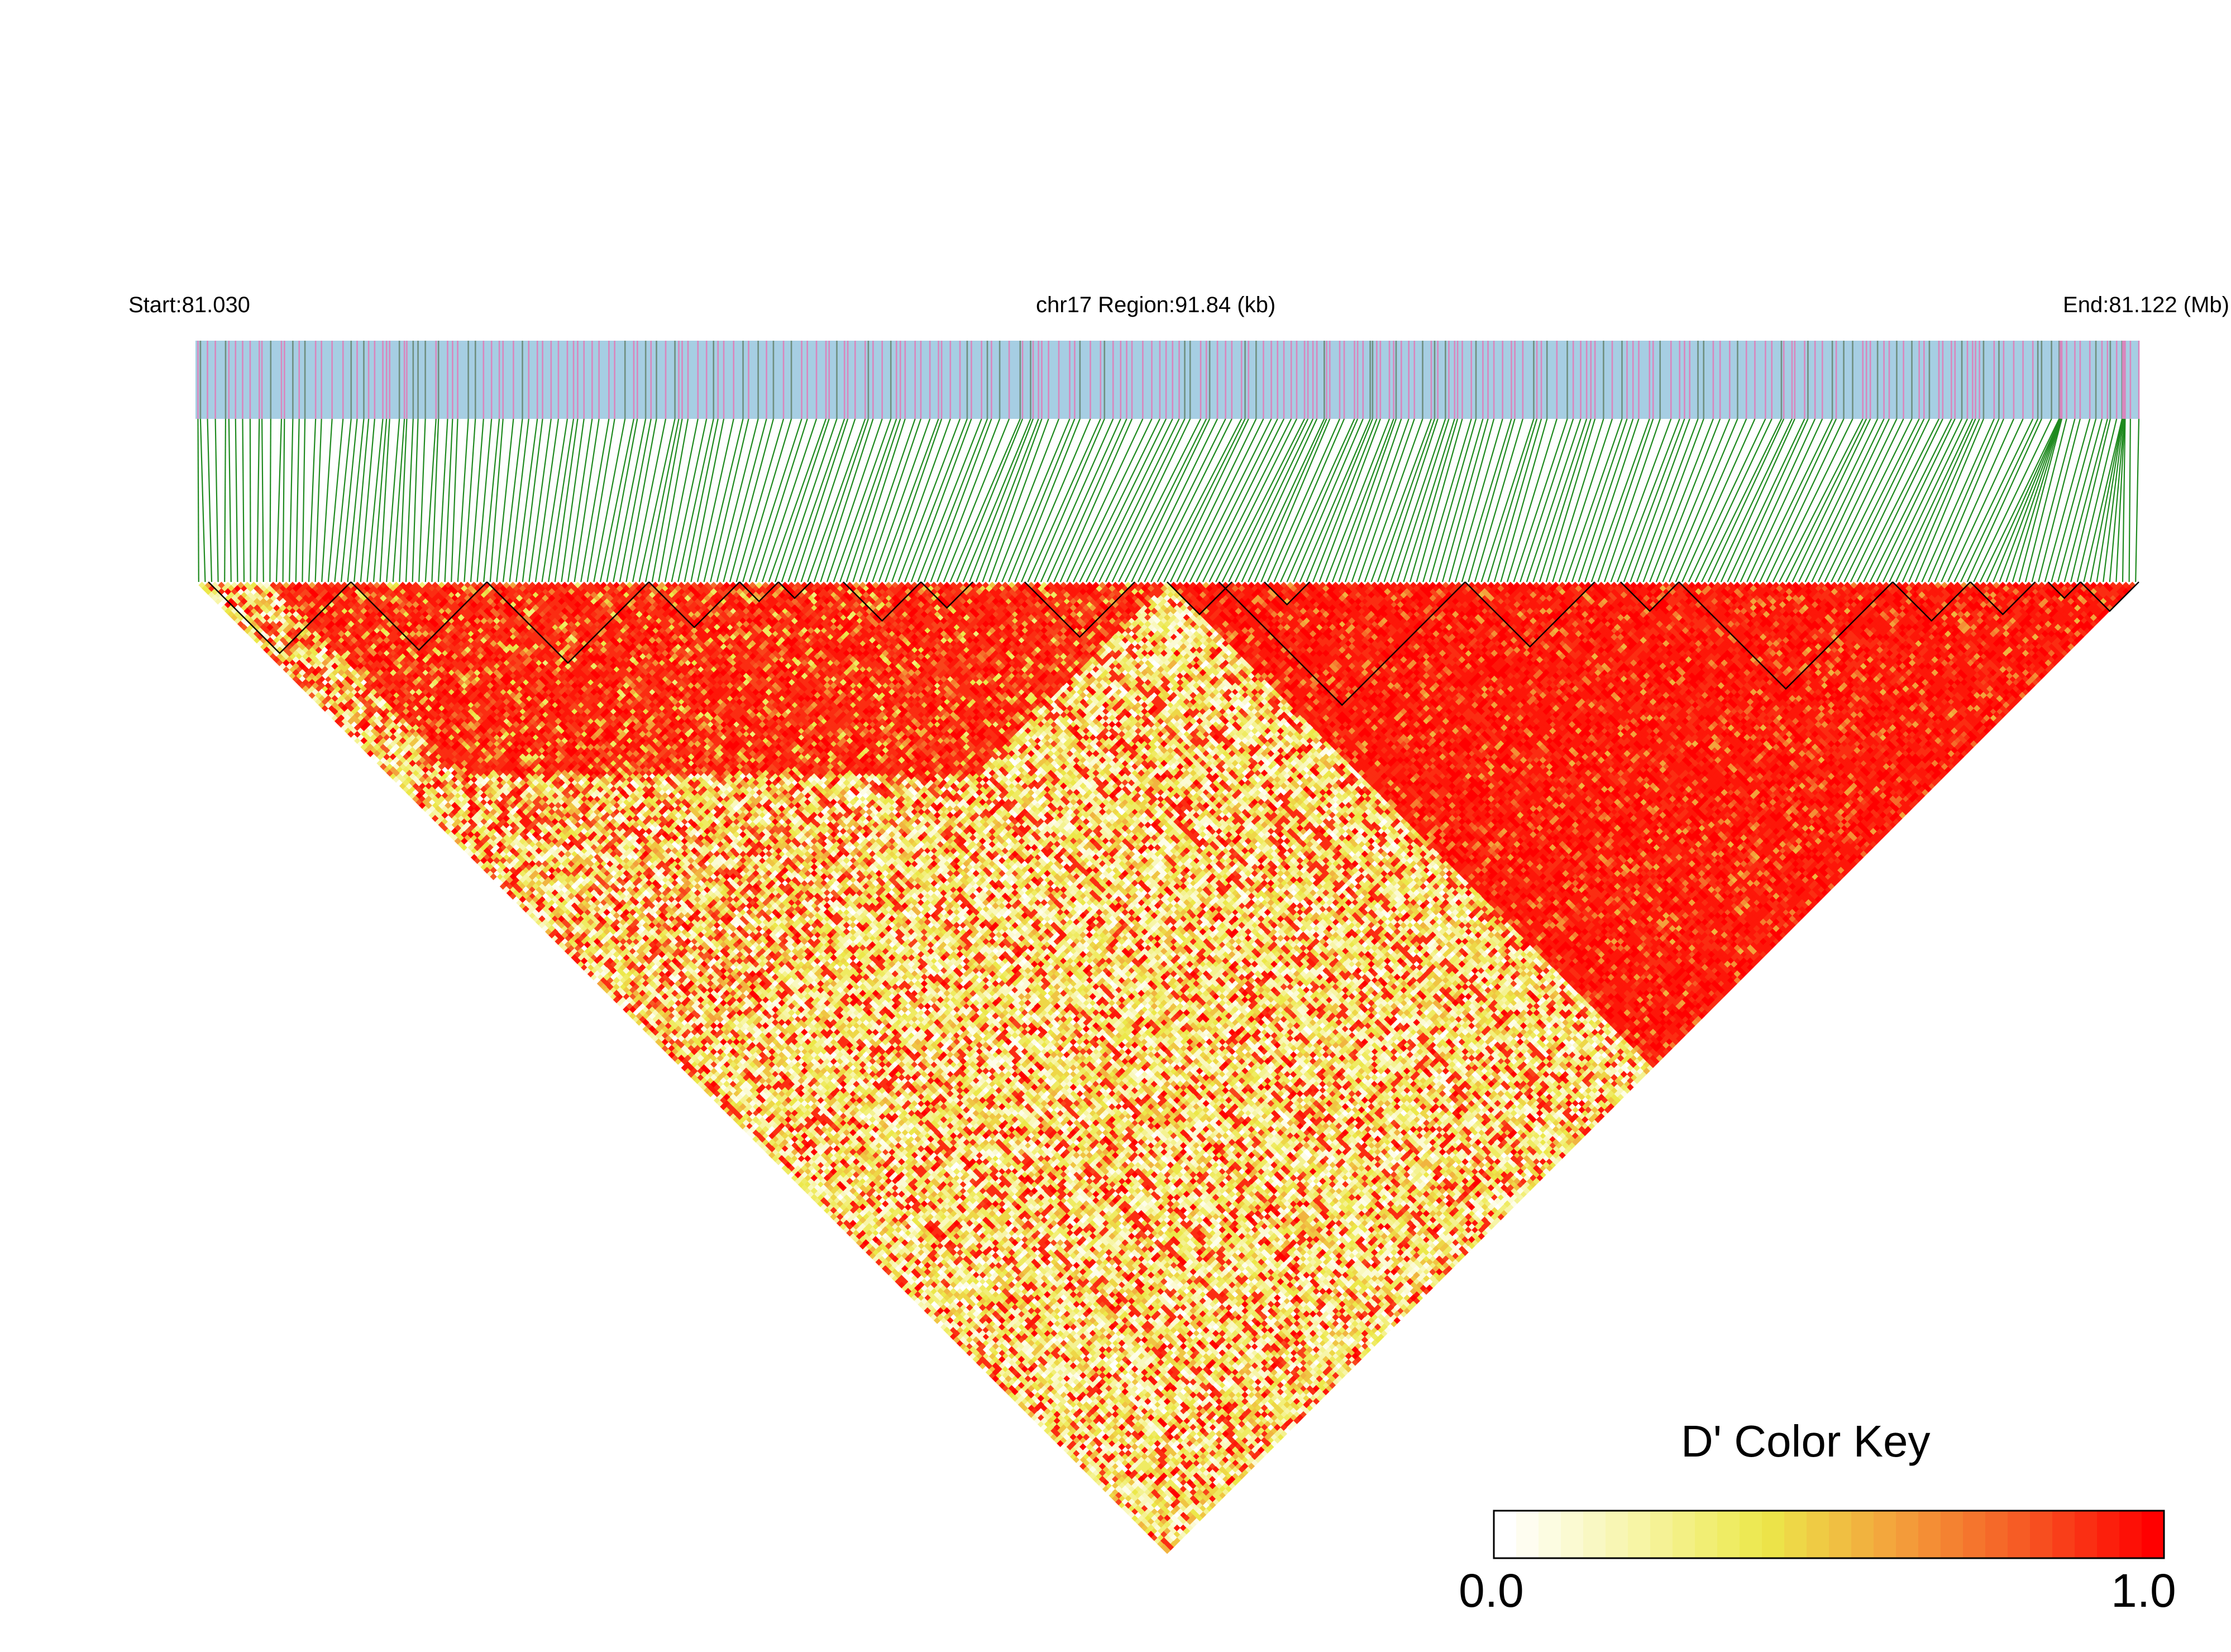 The image size is (2231, 1652). I want to click on snp-track-background, so click(1167, 380).